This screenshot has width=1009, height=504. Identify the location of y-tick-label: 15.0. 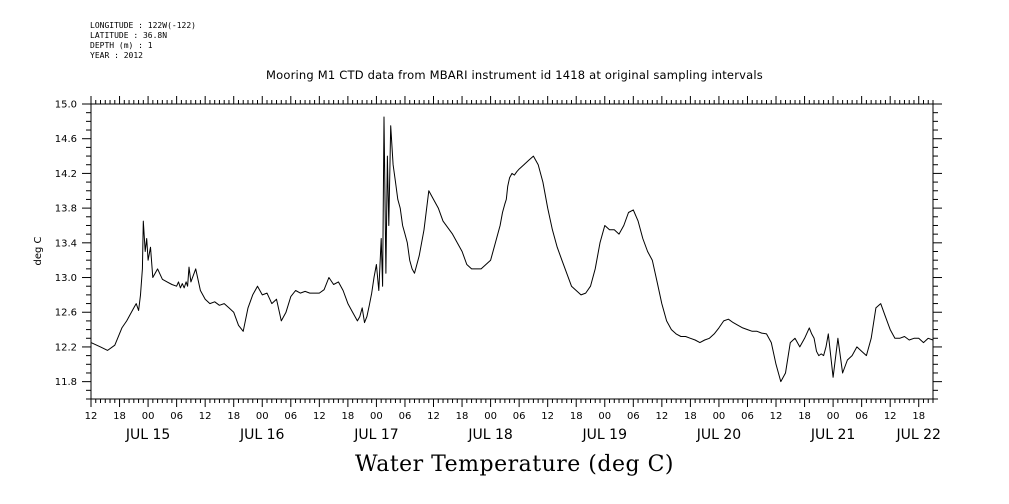
(66, 105).